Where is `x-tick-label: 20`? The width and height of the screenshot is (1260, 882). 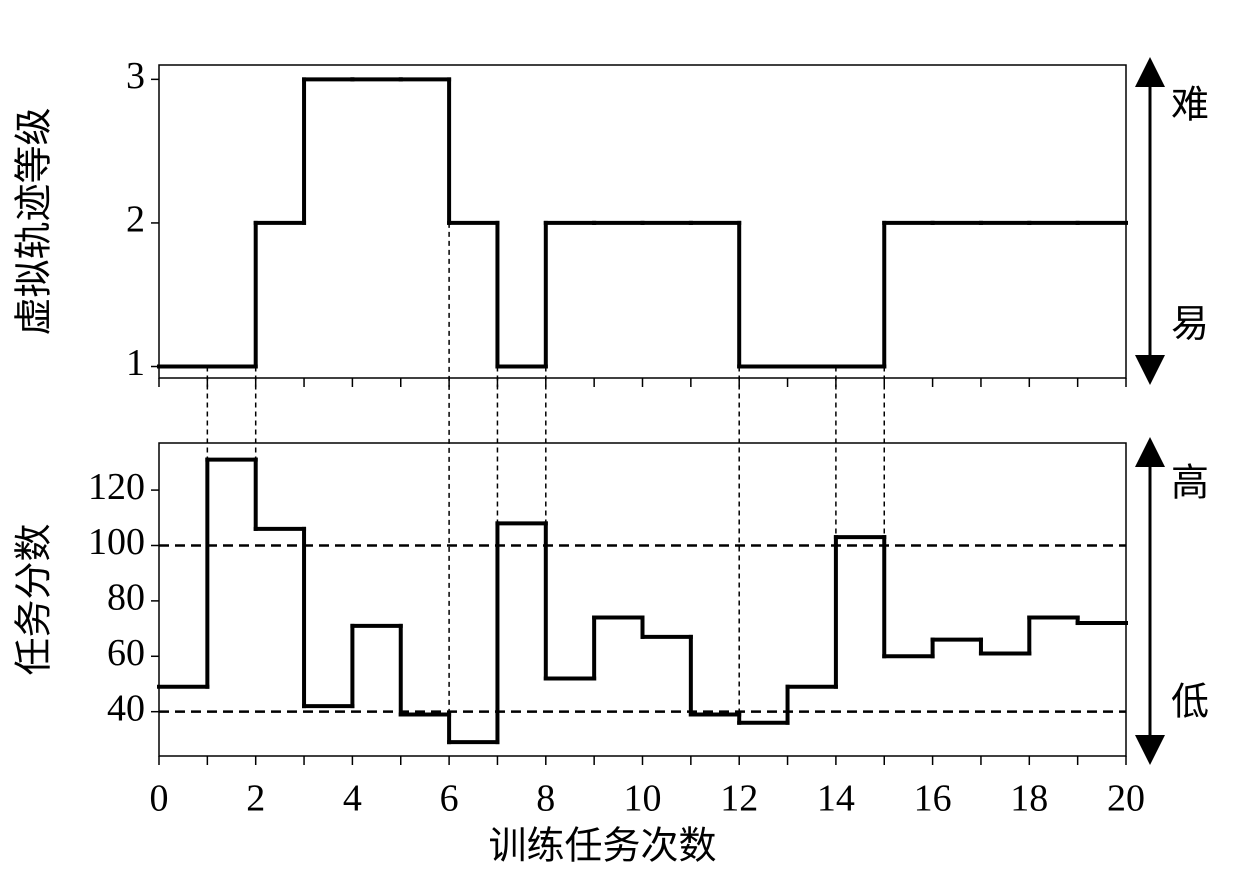
x-tick-label: 20 is located at coordinates (1126, 799).